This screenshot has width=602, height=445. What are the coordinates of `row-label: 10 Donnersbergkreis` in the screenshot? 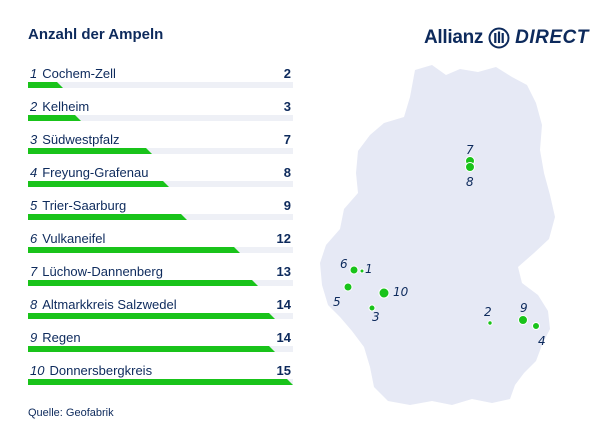 It's located at (91, 370).